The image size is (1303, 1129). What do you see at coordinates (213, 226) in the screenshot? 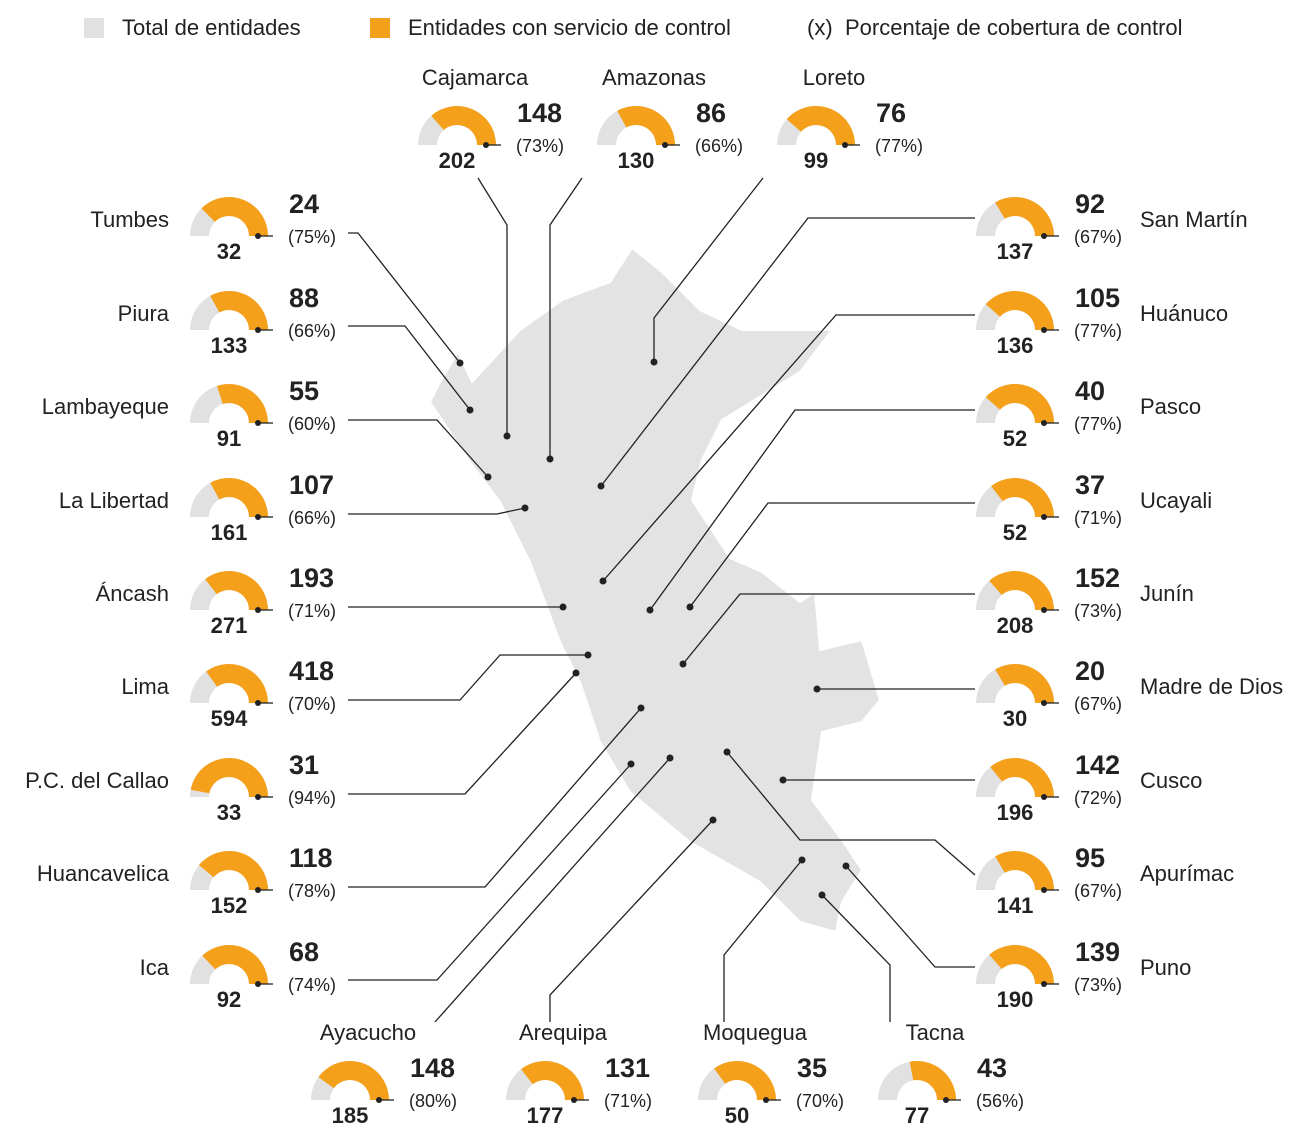
I see `region-gauge: 24 (75%) 32 Tumbes` at bounding box center [213, 226].